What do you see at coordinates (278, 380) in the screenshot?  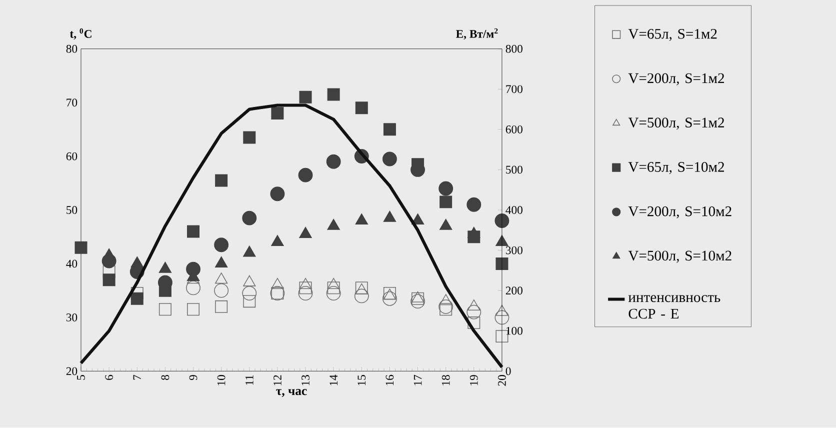 I see `x-tick-label: 12` at bounding box center [278, 380].